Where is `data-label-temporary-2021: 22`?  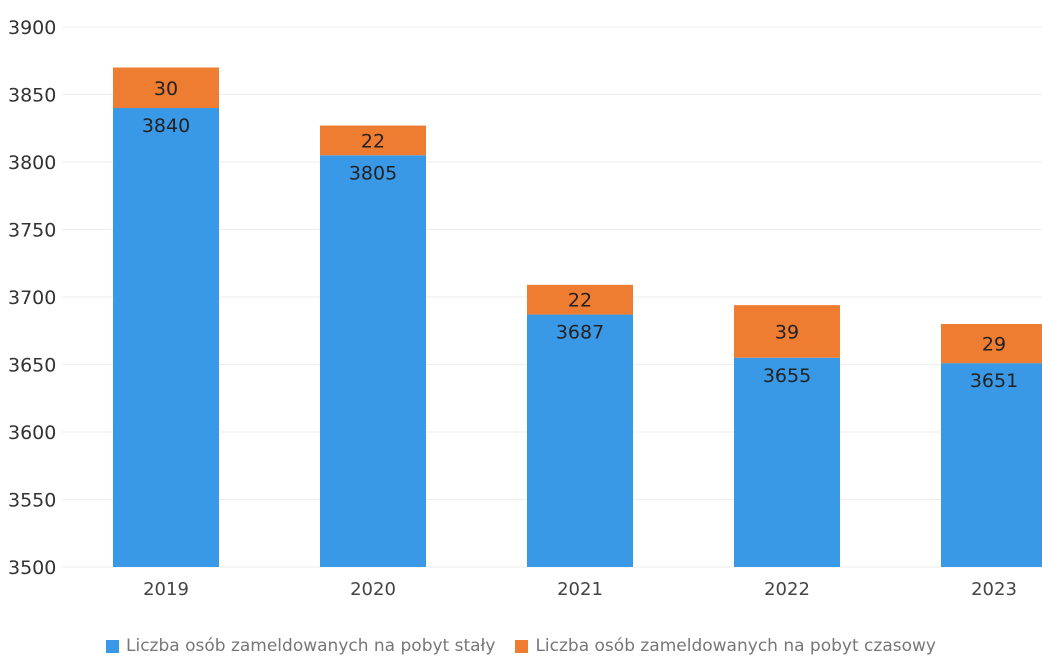
data-label-temporary-2021: 22 is located at coordinates (580, 301).